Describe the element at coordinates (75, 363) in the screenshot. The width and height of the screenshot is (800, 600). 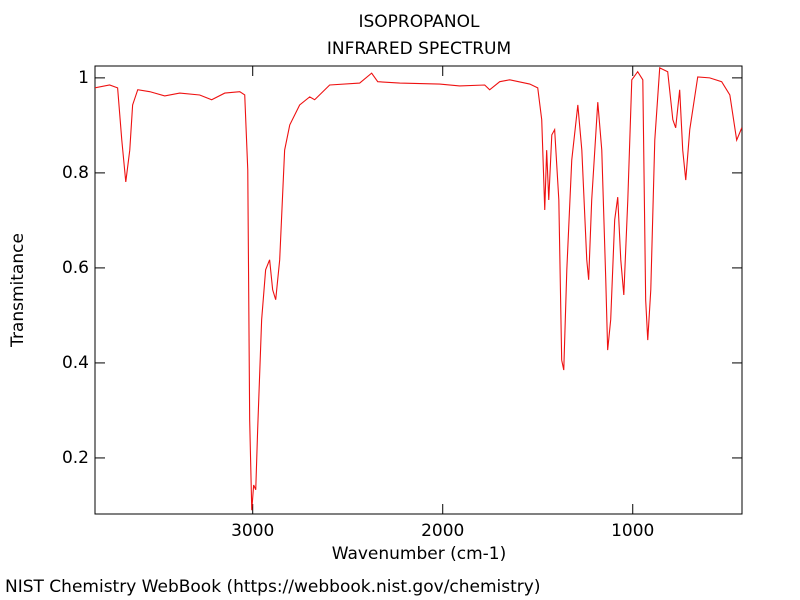
I see `y-tick-label: 0.4` at that location.